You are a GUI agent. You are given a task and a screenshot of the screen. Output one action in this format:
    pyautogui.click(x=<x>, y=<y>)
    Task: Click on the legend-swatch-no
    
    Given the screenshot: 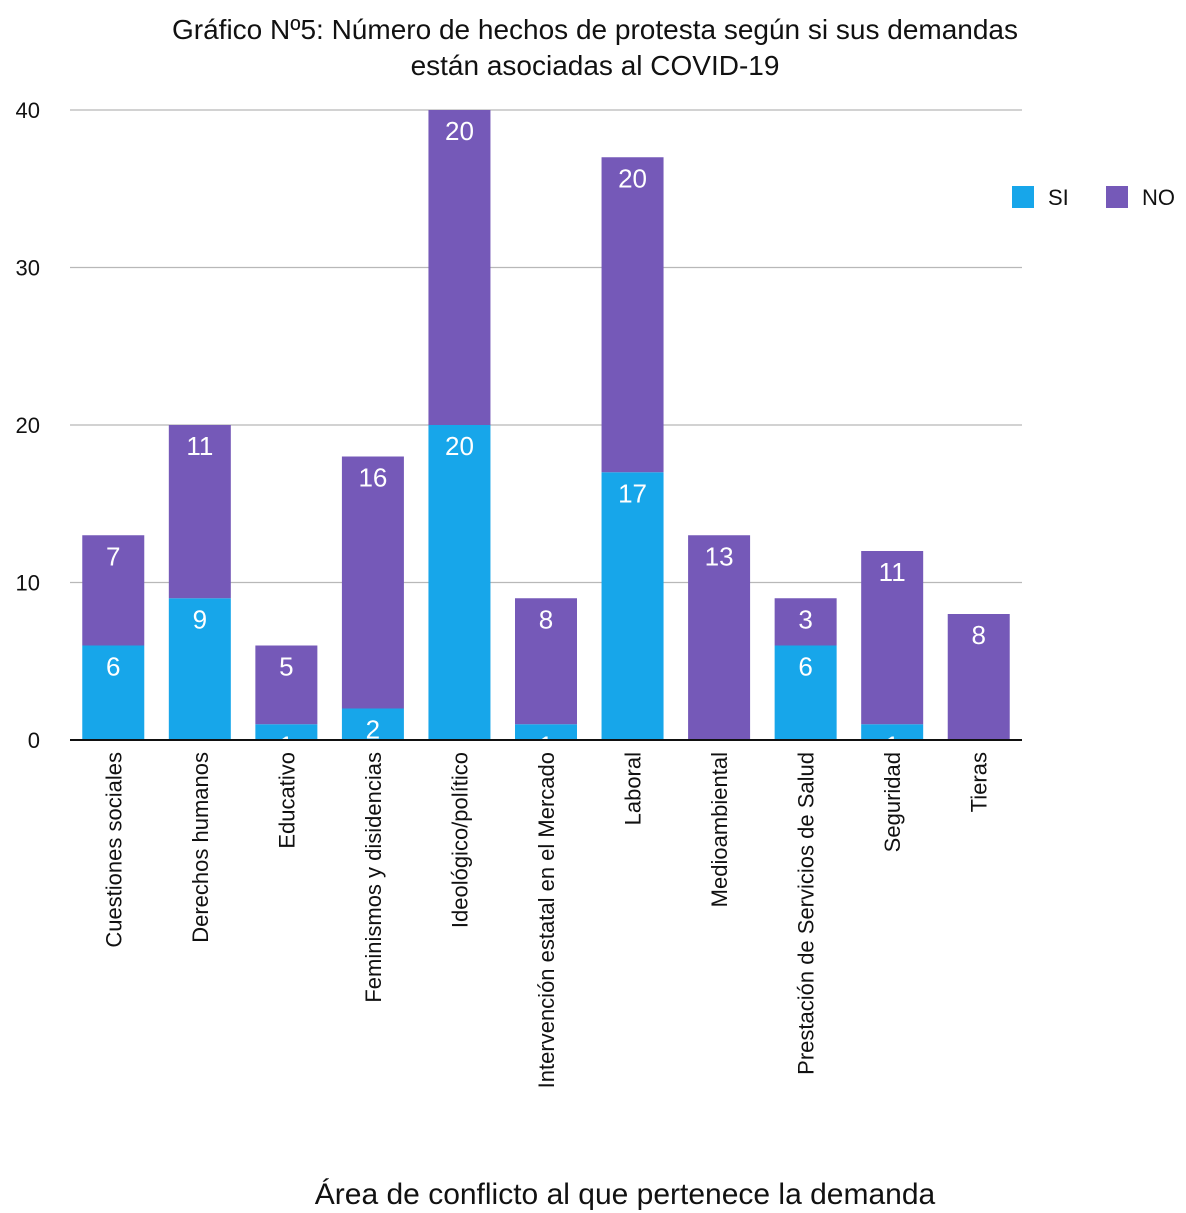 What is the action you would take?
    pyautogui.click(x=1117, y=197)
    